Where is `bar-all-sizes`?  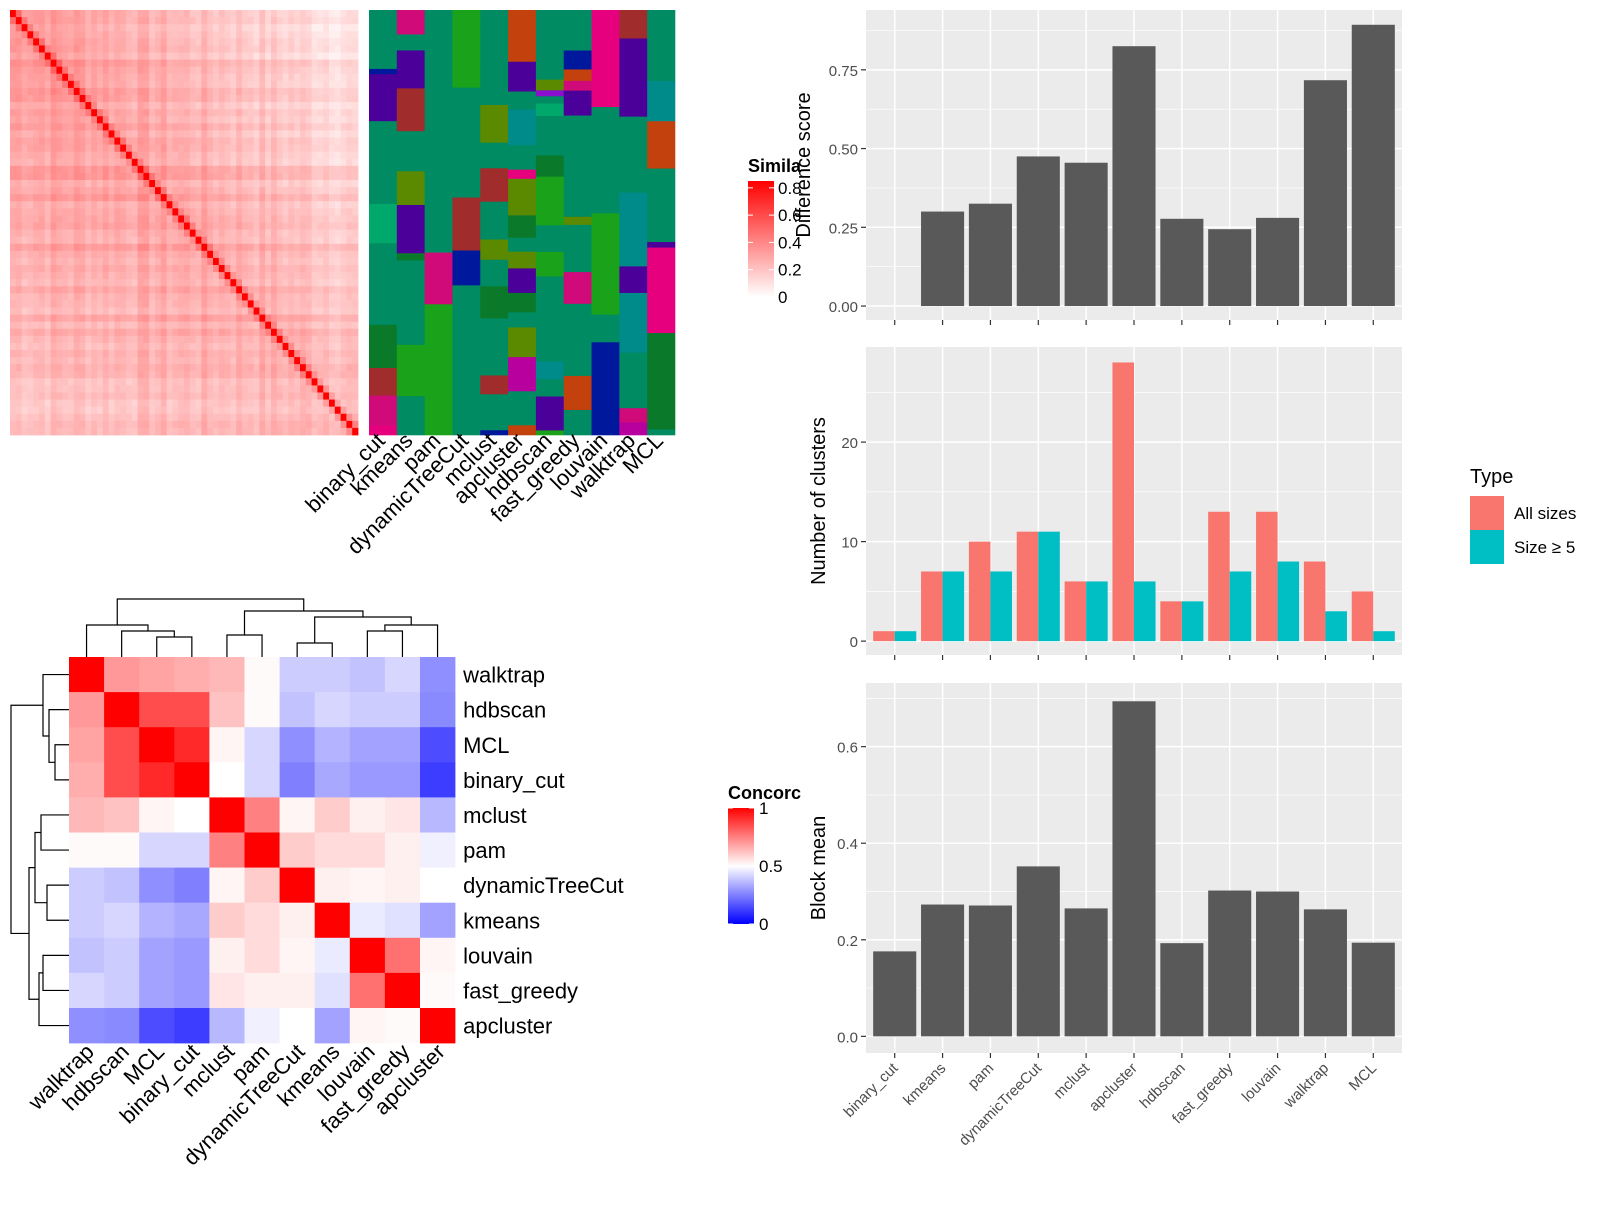
bar-all-sizes is located at coordinates (1362, 616).